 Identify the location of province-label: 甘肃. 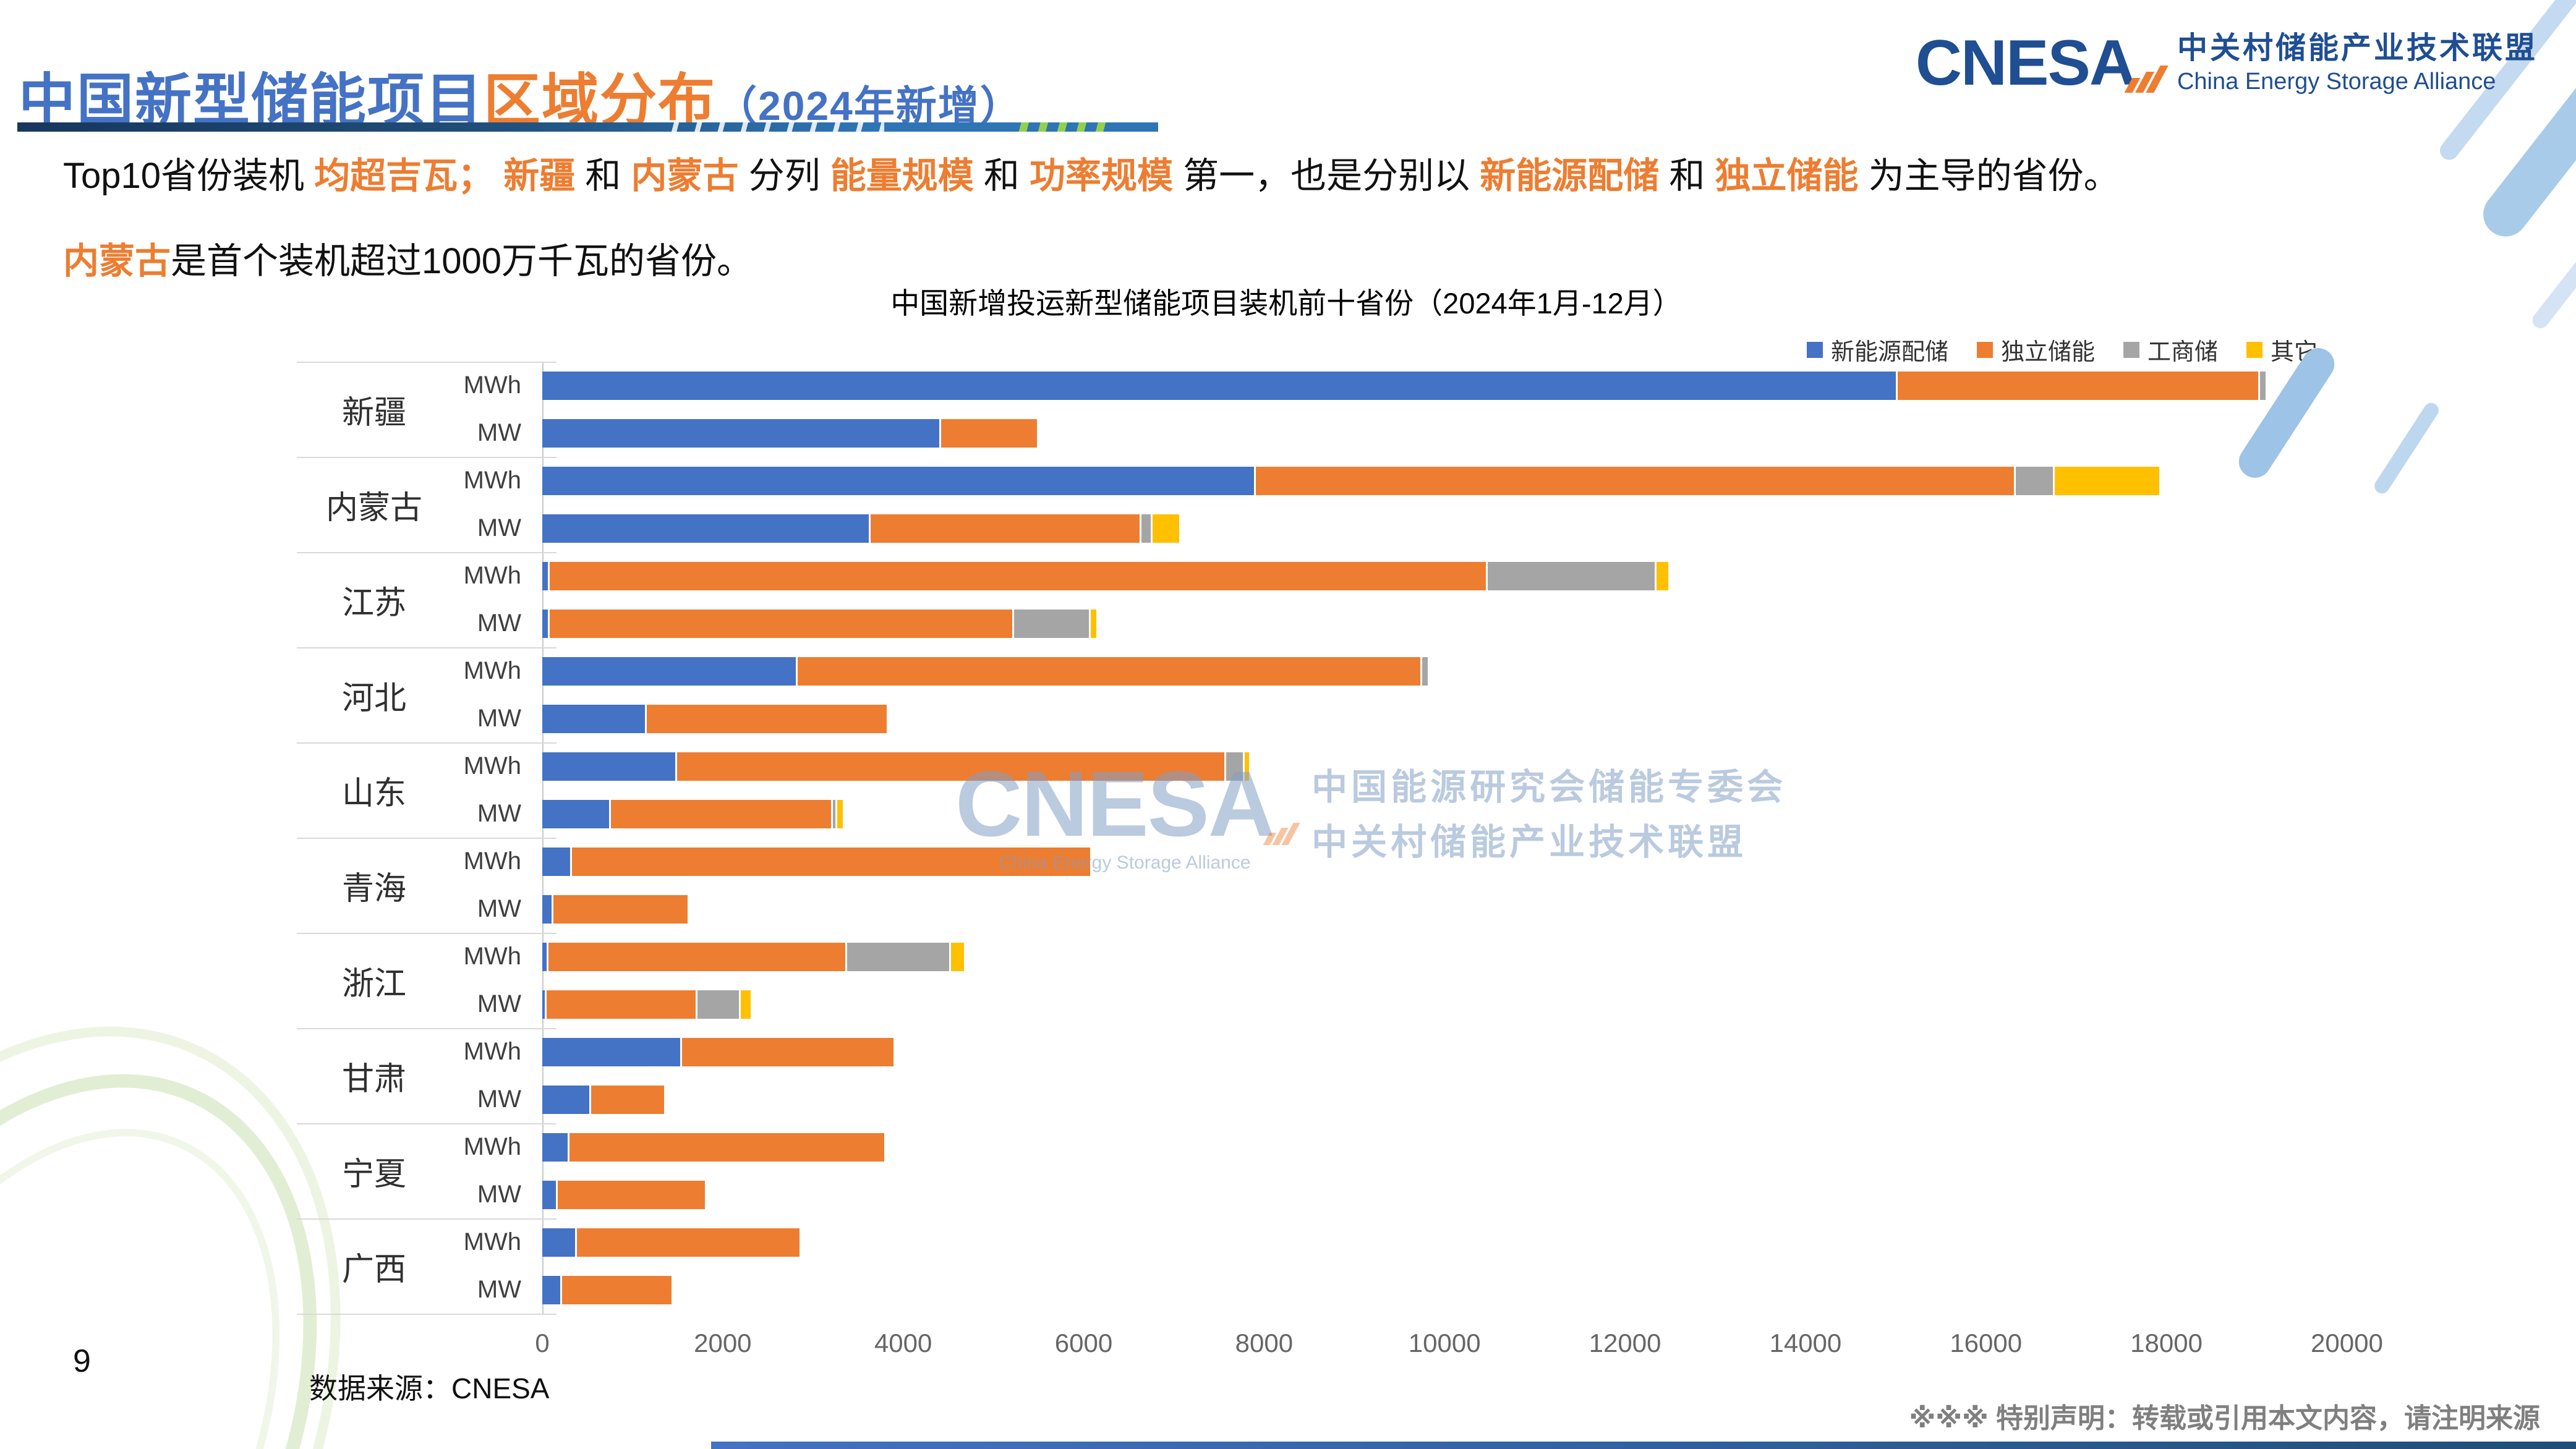
(373, 1079).